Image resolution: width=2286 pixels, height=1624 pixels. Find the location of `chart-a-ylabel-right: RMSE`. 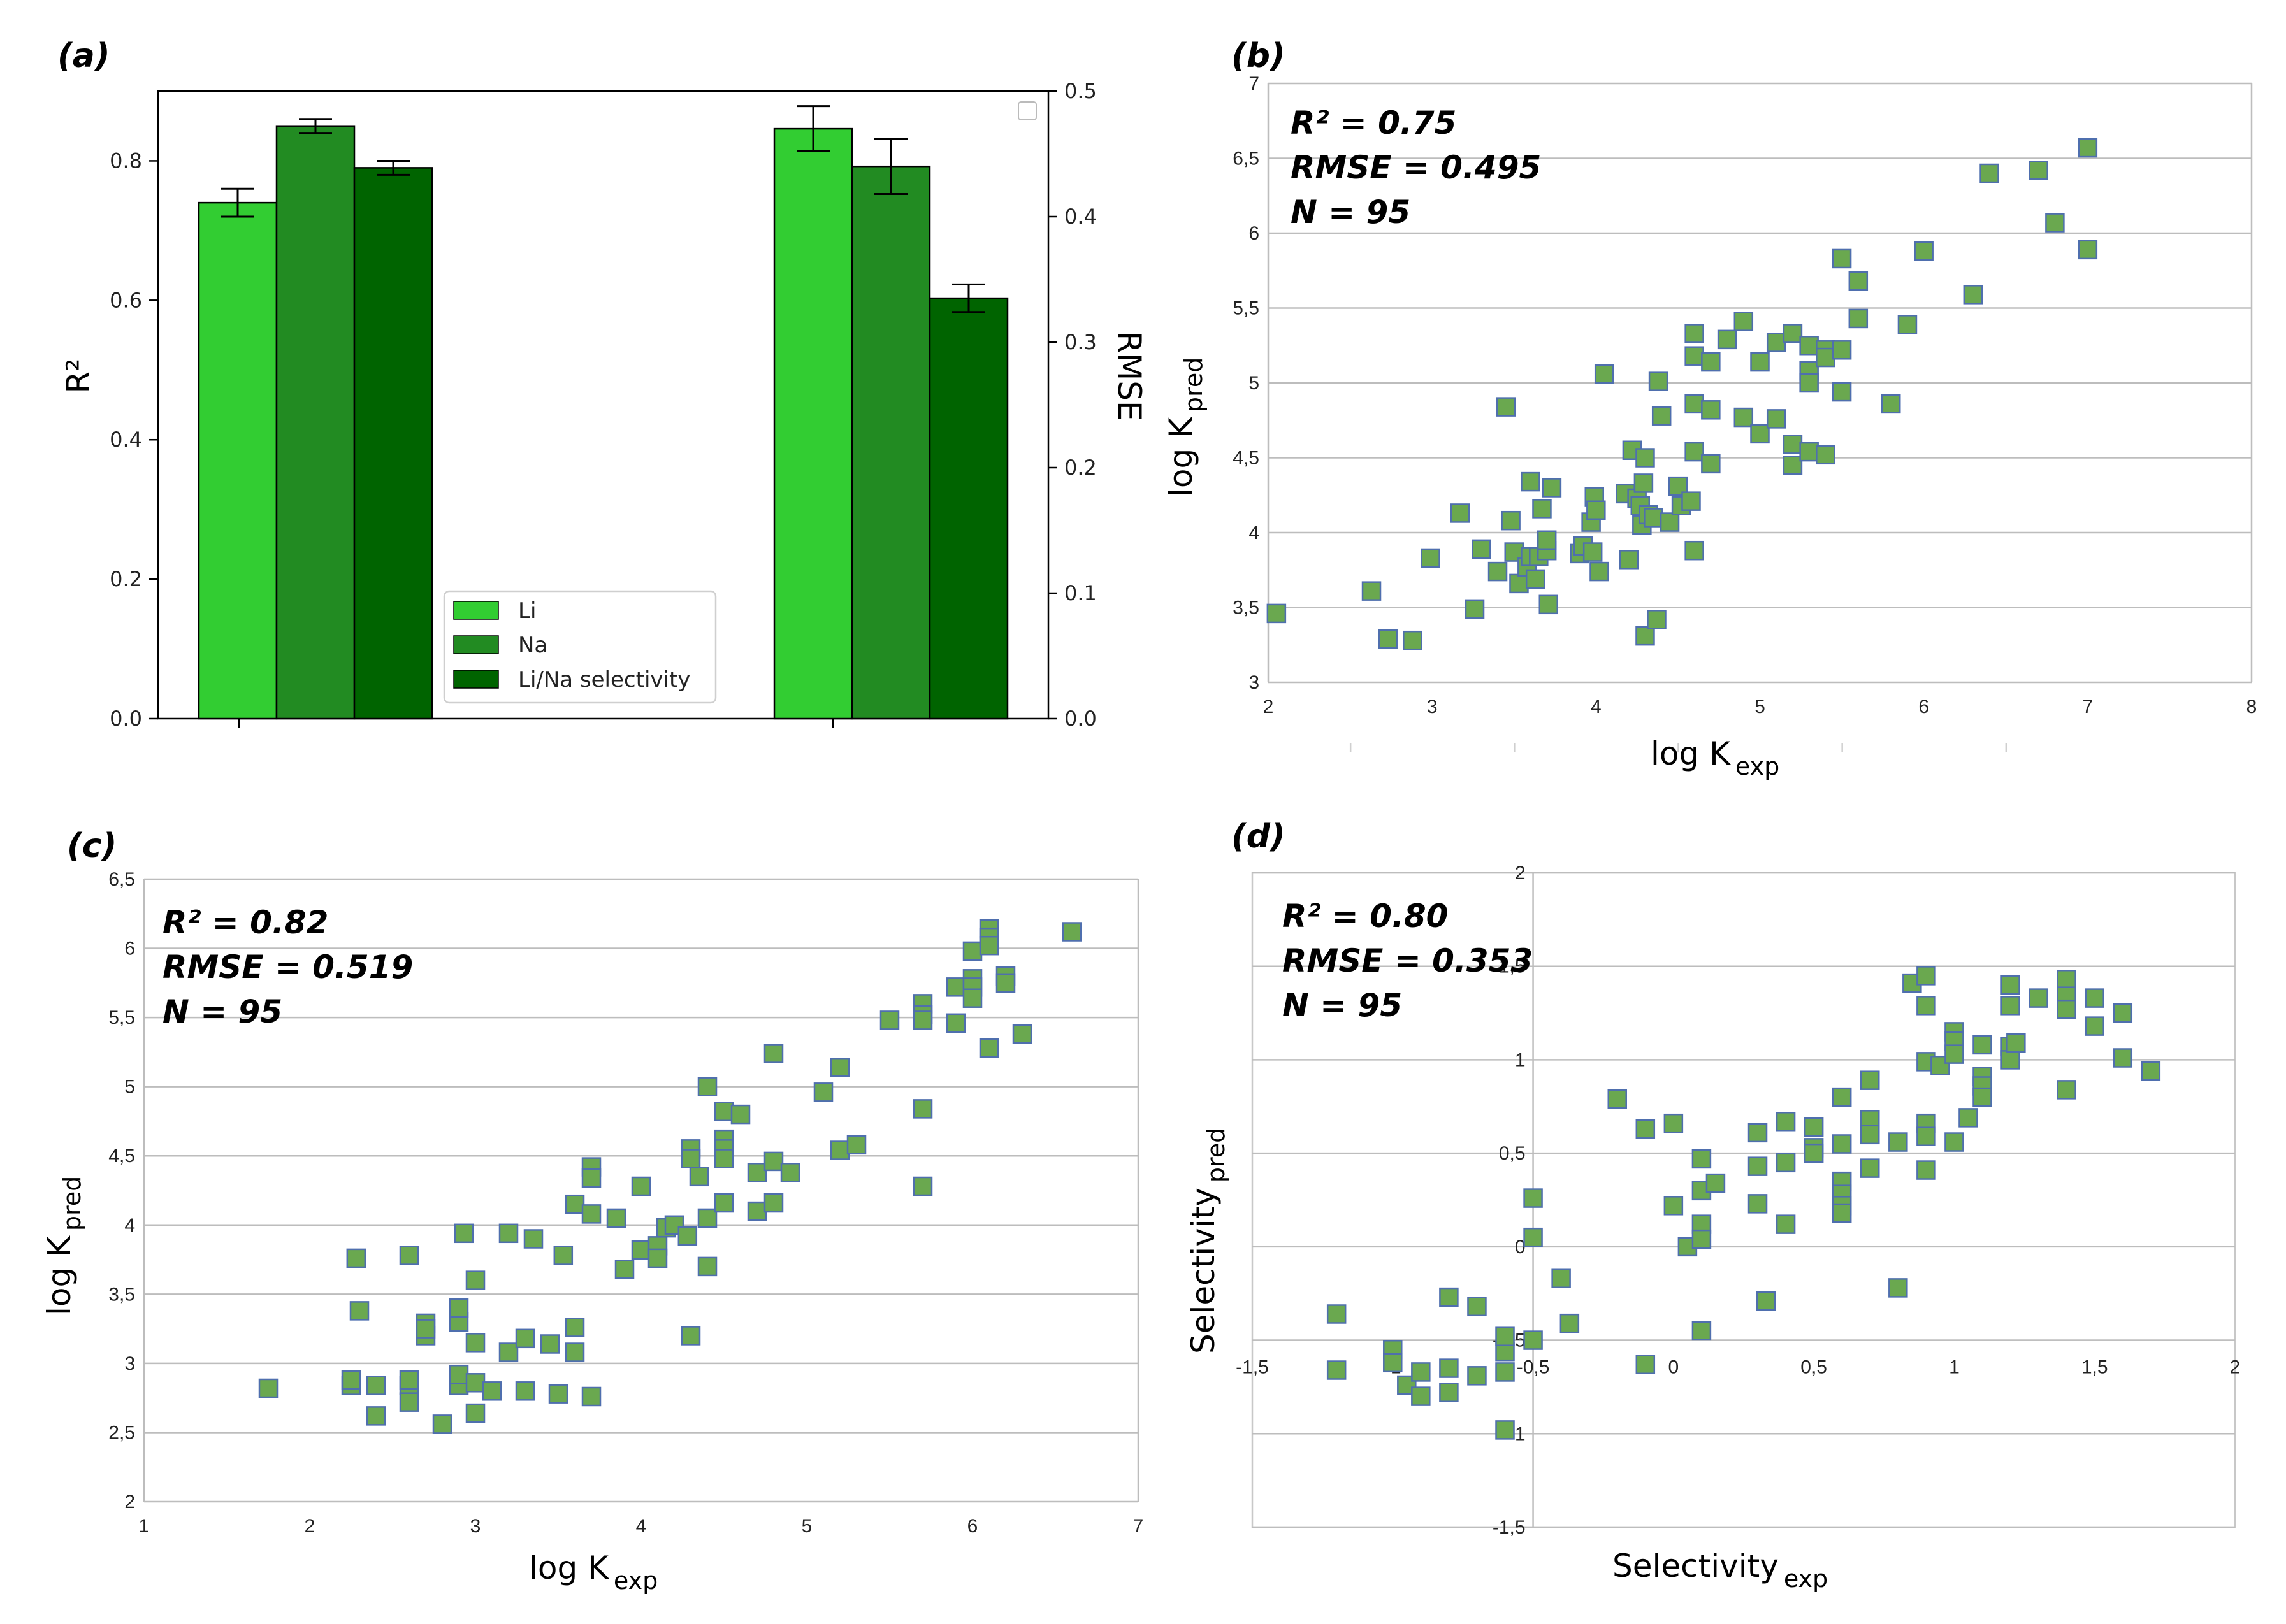

chart-a-ylabel-right: RMSE is located at coordinates (1129, 375).